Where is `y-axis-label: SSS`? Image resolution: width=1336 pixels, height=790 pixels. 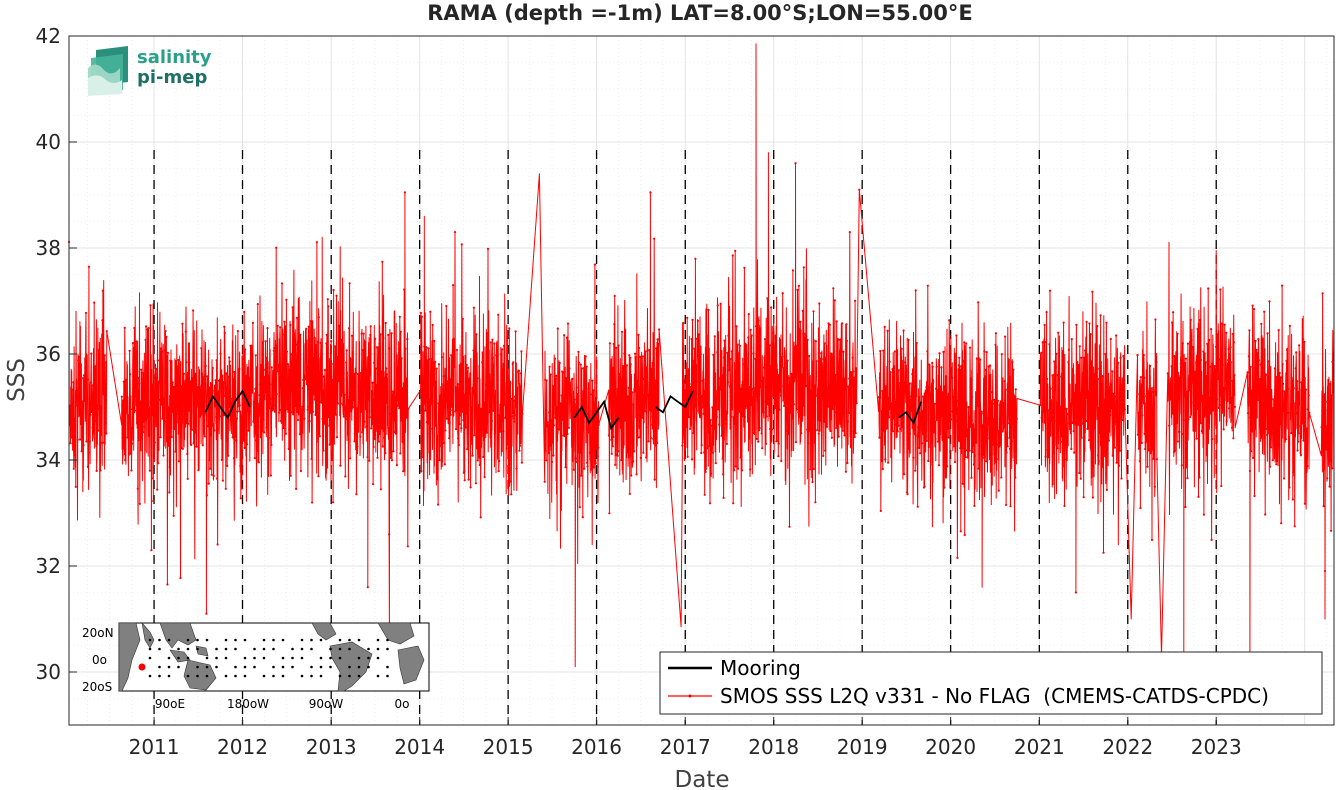 y-axis-label: SSS is located at coordinates (17, 380).